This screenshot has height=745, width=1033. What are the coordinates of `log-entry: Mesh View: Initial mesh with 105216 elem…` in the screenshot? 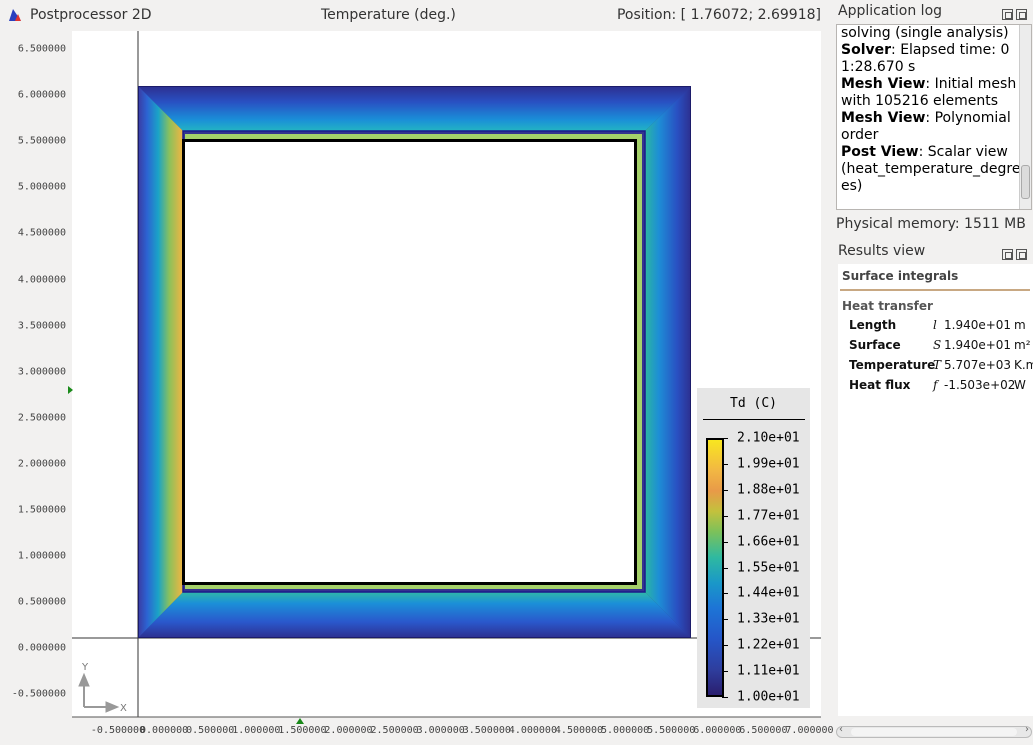 It's located at (929, 92).